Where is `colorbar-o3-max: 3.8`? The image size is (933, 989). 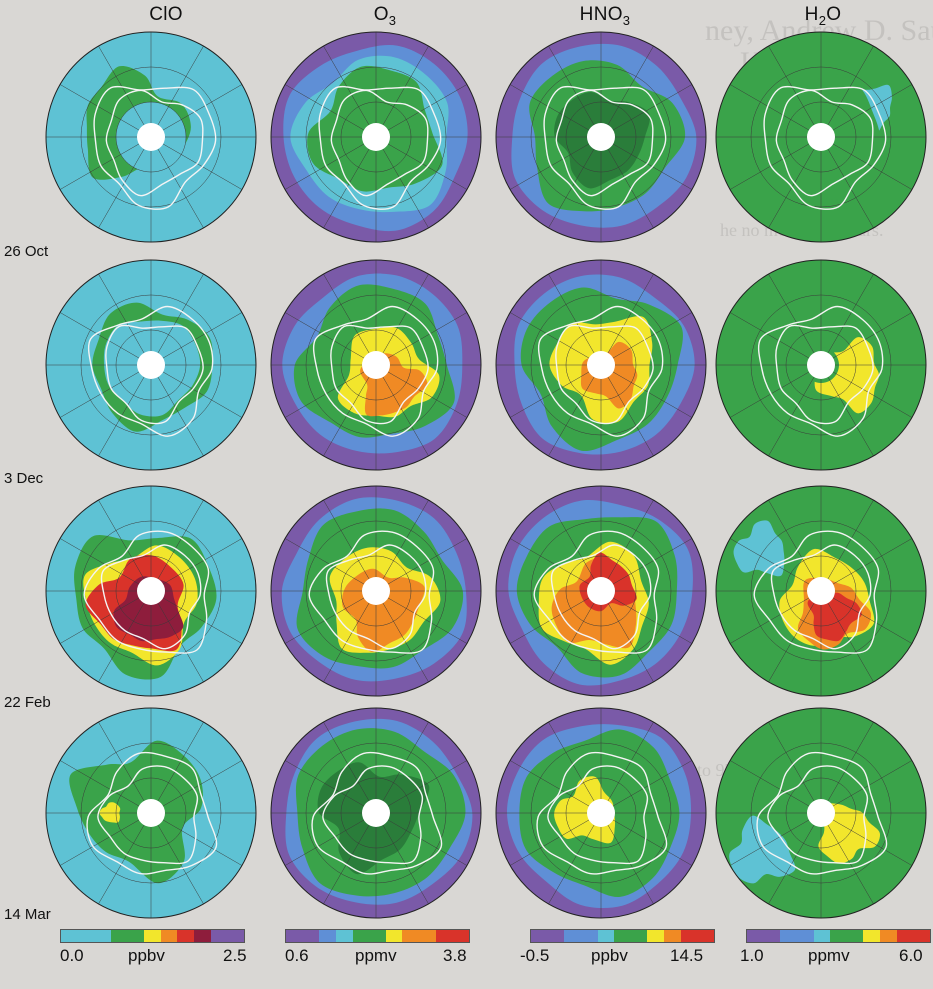
colorbar-o3-max: 3.8 is located at coordinates (455, 955).